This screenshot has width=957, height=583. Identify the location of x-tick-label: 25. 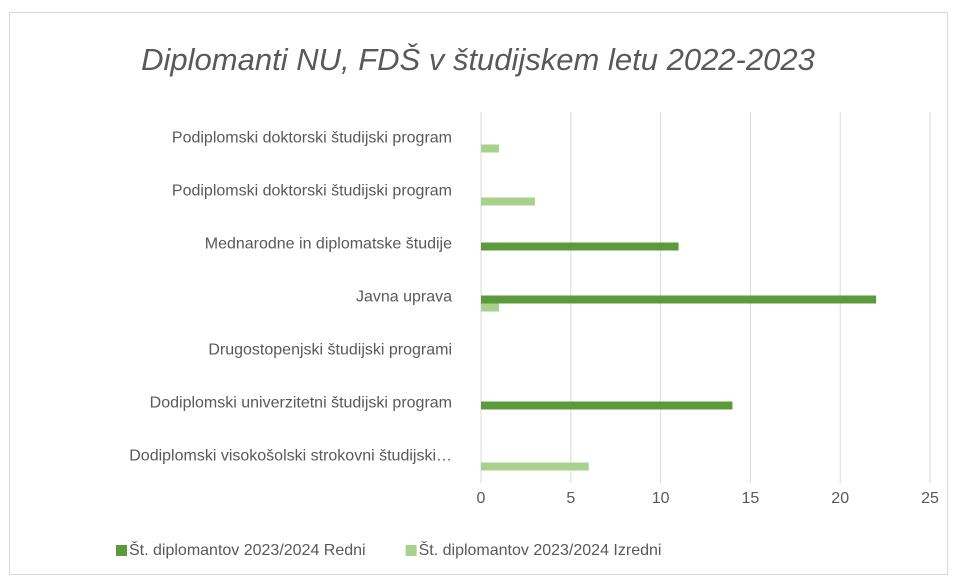
(930, 498).